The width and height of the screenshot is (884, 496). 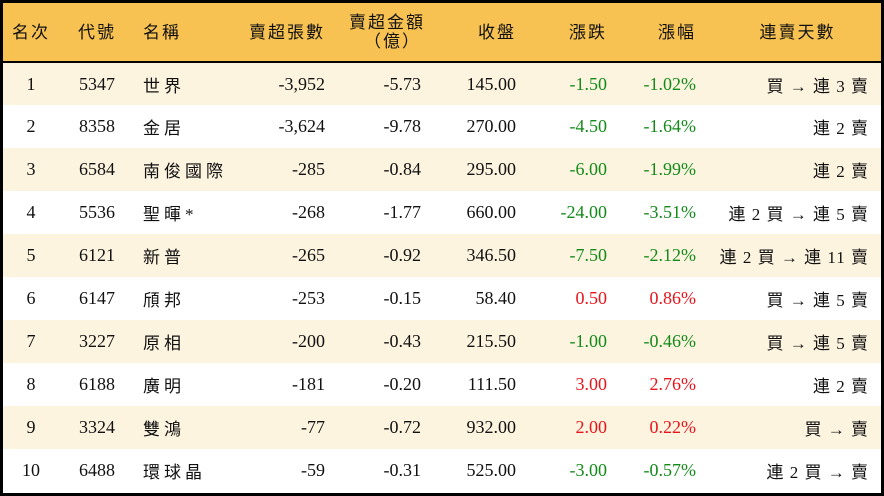 What do you see at coordinates (588, 255) in the screenshot?
I see `change-cell: -7.50` at bounding box center [588, 255].